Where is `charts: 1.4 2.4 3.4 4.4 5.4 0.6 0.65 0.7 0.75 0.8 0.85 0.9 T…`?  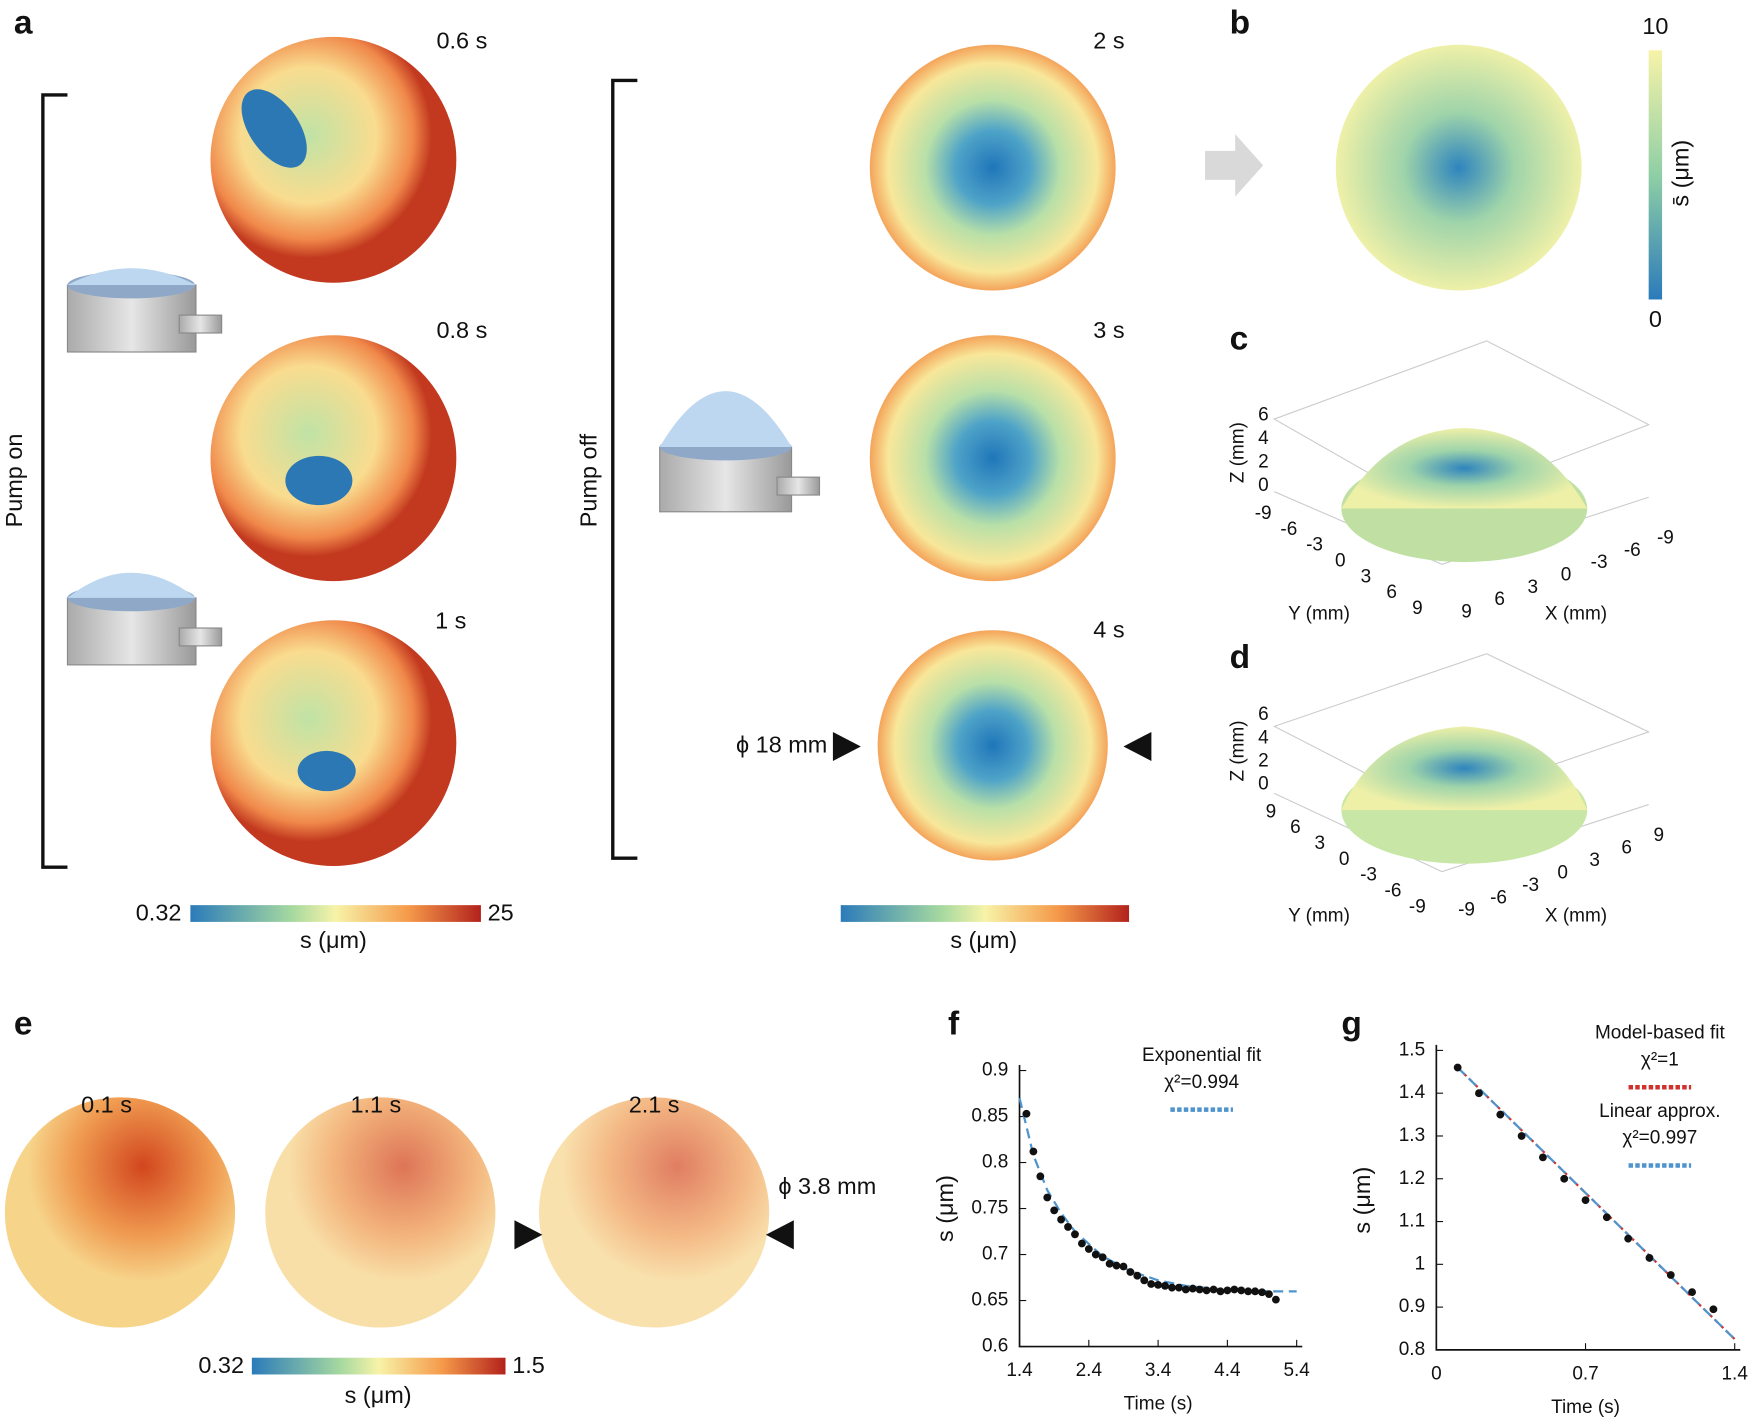 charts: 1.4 2.4 3.4 4.4 5.4 0.6 0.65 0.7 0.75 0.8 0.85 0.9 T… is located at coordinates (1340, 1220).